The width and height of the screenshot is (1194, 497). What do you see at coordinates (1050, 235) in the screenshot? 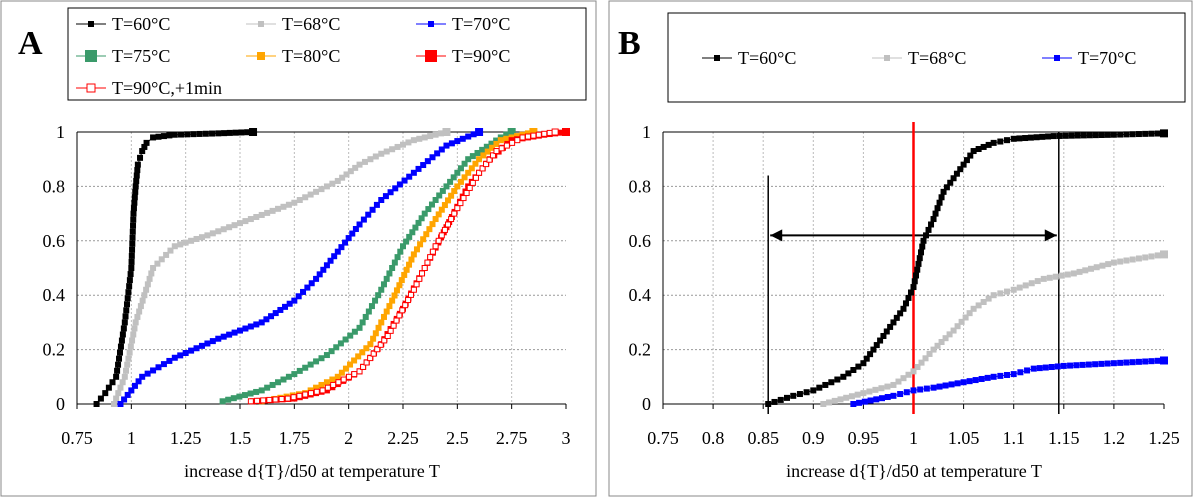
I see `range-arrow-head-right` at bounding box center [1050, 235].